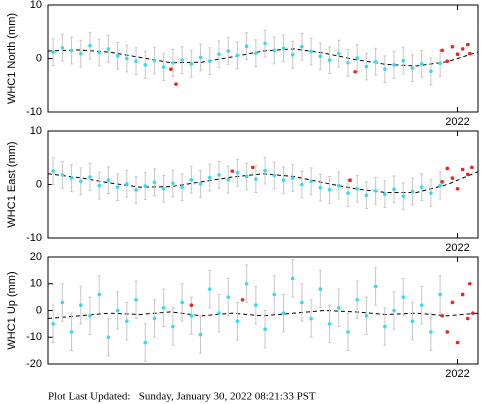  Describe the element at coordinates (12, 184) in the screenshot. I see `y-axis-label: WHC1 East (mm)` at that location.